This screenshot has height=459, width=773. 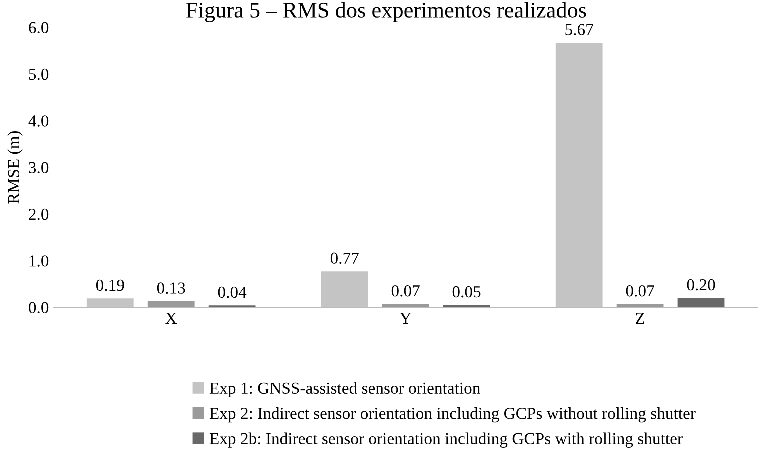 I want to click on y-tick-label: 5.0, so click(x=39, y=74).